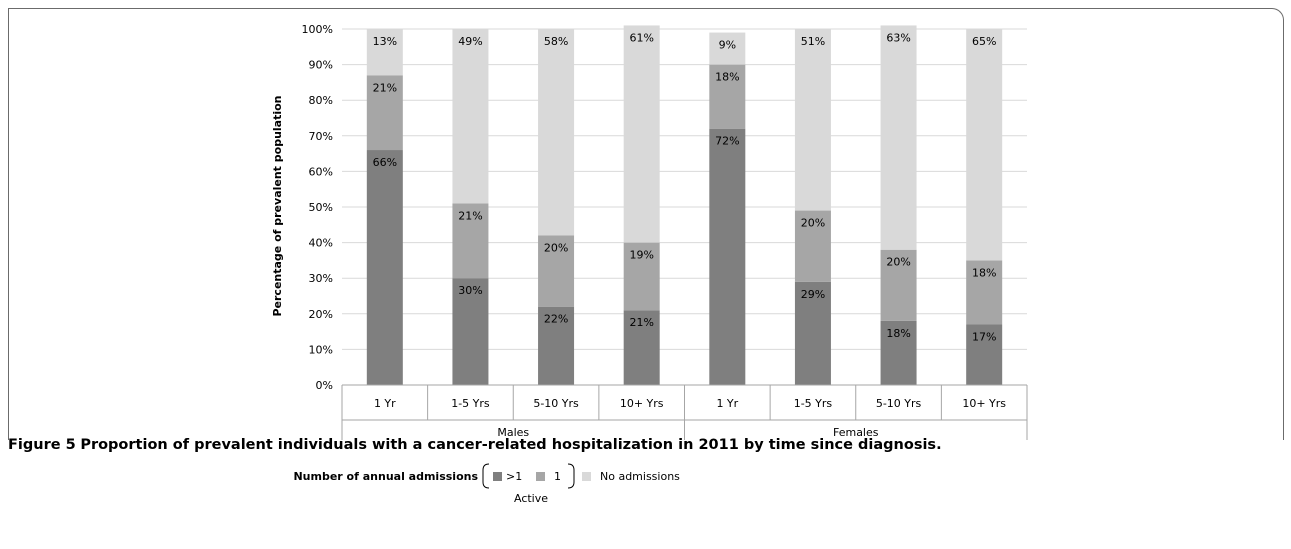 The width and height of the screenshot is (1291, 549). Describe the element at coordinates (385, 162) in the screenshot. I see `data-label: 66%` at that location.